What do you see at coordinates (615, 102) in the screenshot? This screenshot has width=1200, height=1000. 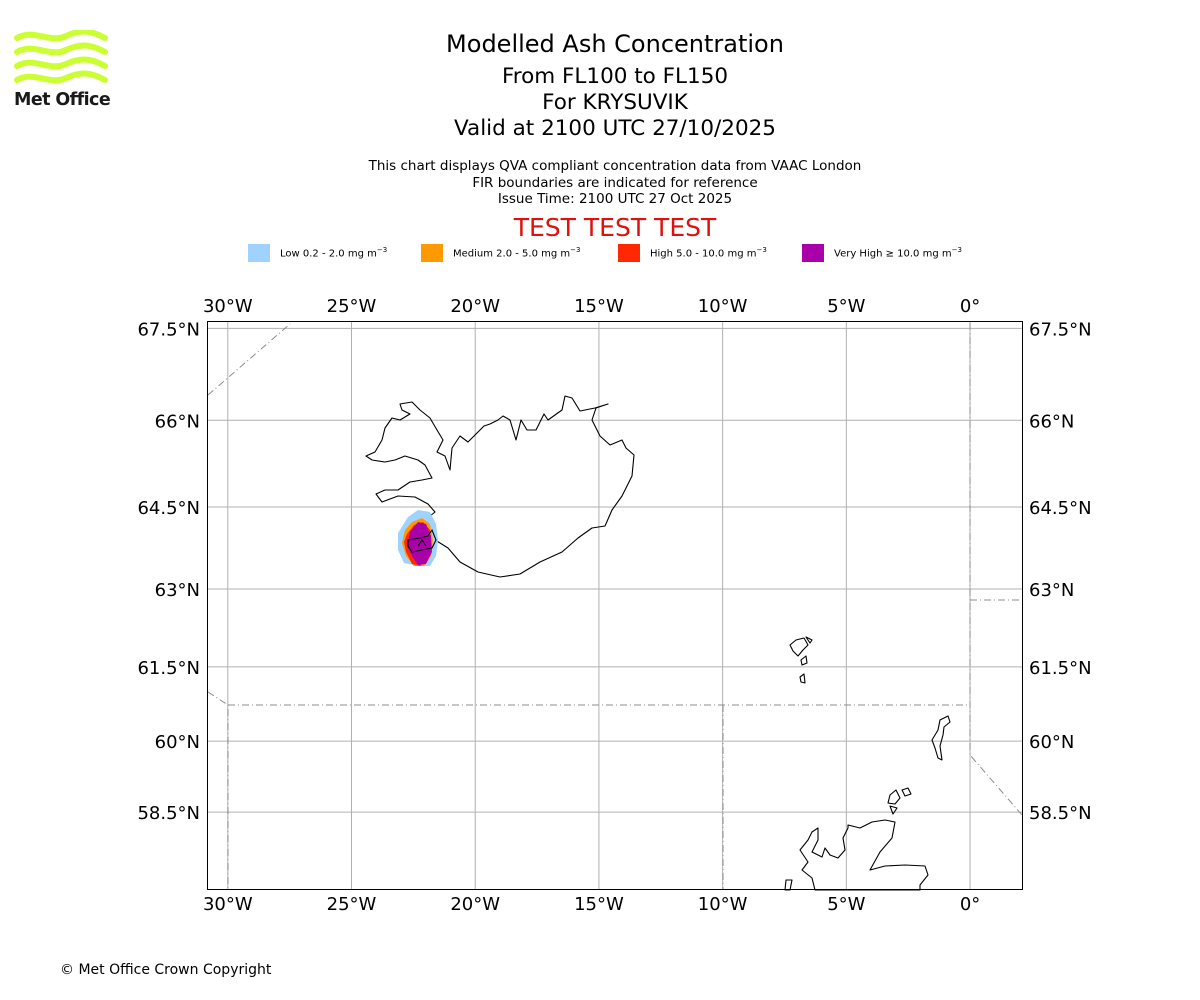 I see `volcano-name: For KRYSUVIK` at bounding box center [615, 102].